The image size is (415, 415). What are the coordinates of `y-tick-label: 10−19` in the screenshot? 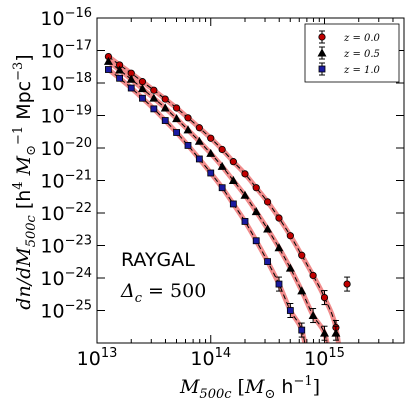 It's located at (66, 116).